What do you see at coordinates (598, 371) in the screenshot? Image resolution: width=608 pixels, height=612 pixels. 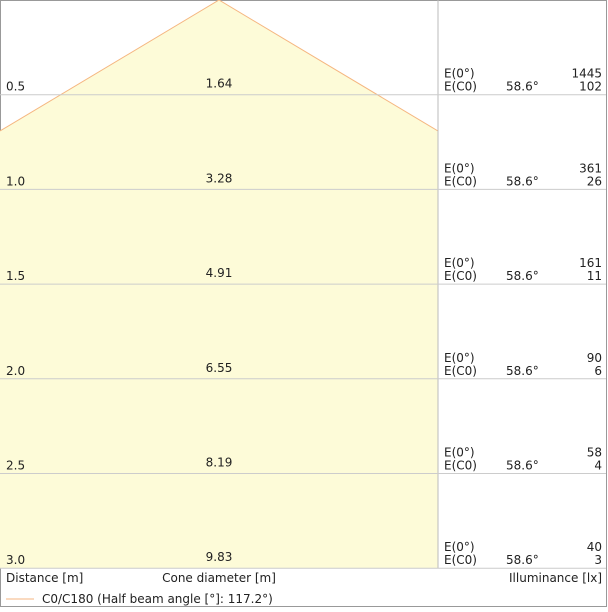 I see `ec0-value: 6` at bounding box center [598, 371].